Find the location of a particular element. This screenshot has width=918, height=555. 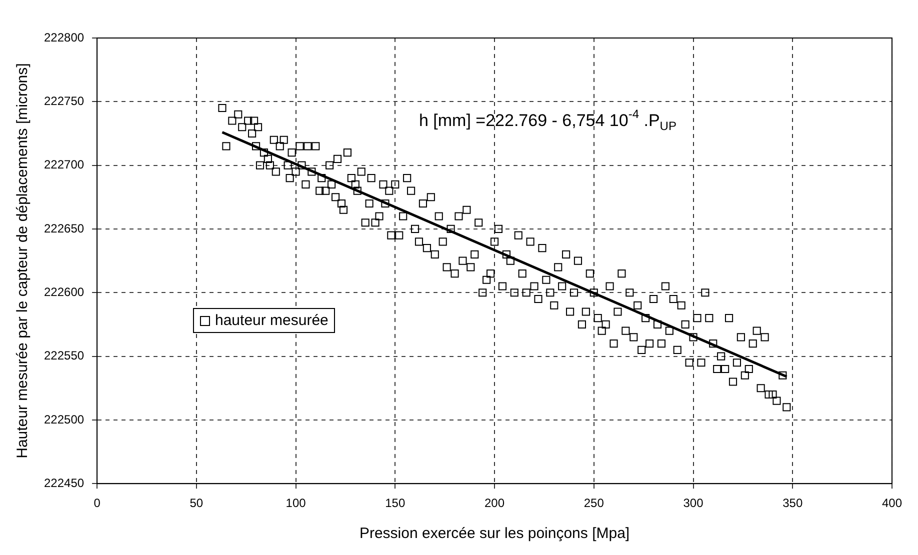

y-tick-label: 222600 is located at coordinates (64, 291).